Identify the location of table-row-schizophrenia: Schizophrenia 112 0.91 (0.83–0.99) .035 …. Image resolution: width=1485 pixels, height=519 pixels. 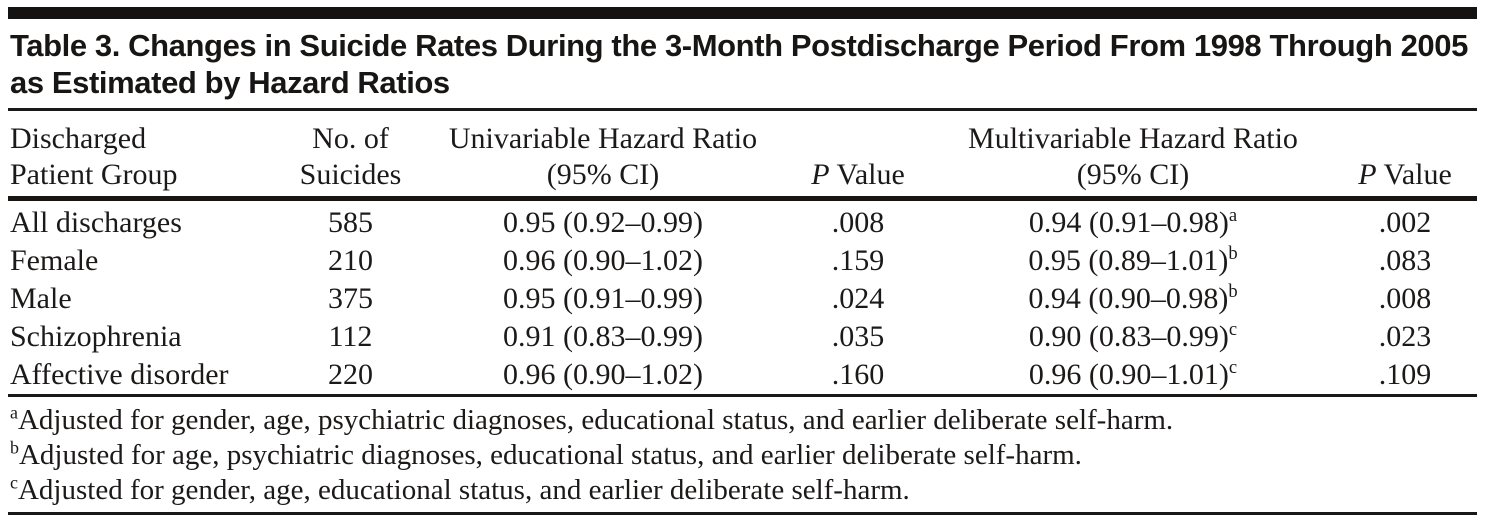
(742, 337).